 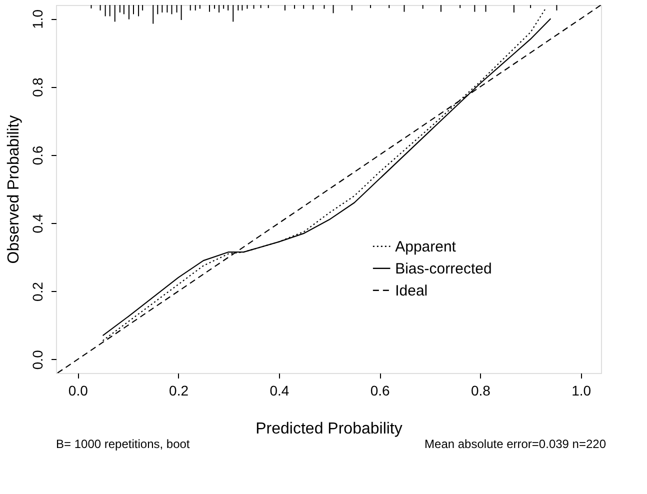 What do you see at coordinates (38, 224) in the screenshot?
I see `y-tick-label: 0.4` at bounding box center [38, 224].